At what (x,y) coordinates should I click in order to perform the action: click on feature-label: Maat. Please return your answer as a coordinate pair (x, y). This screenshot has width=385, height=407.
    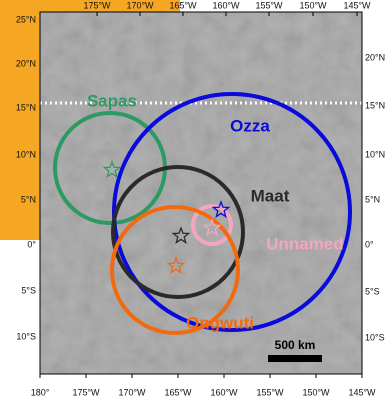
    Looking at the image, I should click on (270, 195).